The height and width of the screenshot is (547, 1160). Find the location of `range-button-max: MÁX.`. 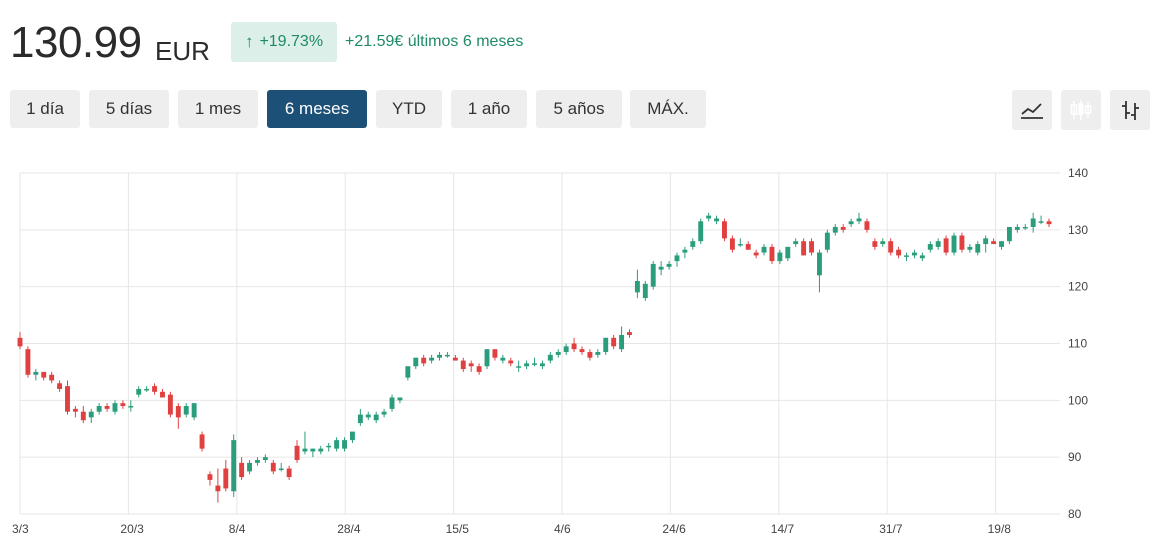

range-button-max: MÁX. is located at coordinates (668, 109).